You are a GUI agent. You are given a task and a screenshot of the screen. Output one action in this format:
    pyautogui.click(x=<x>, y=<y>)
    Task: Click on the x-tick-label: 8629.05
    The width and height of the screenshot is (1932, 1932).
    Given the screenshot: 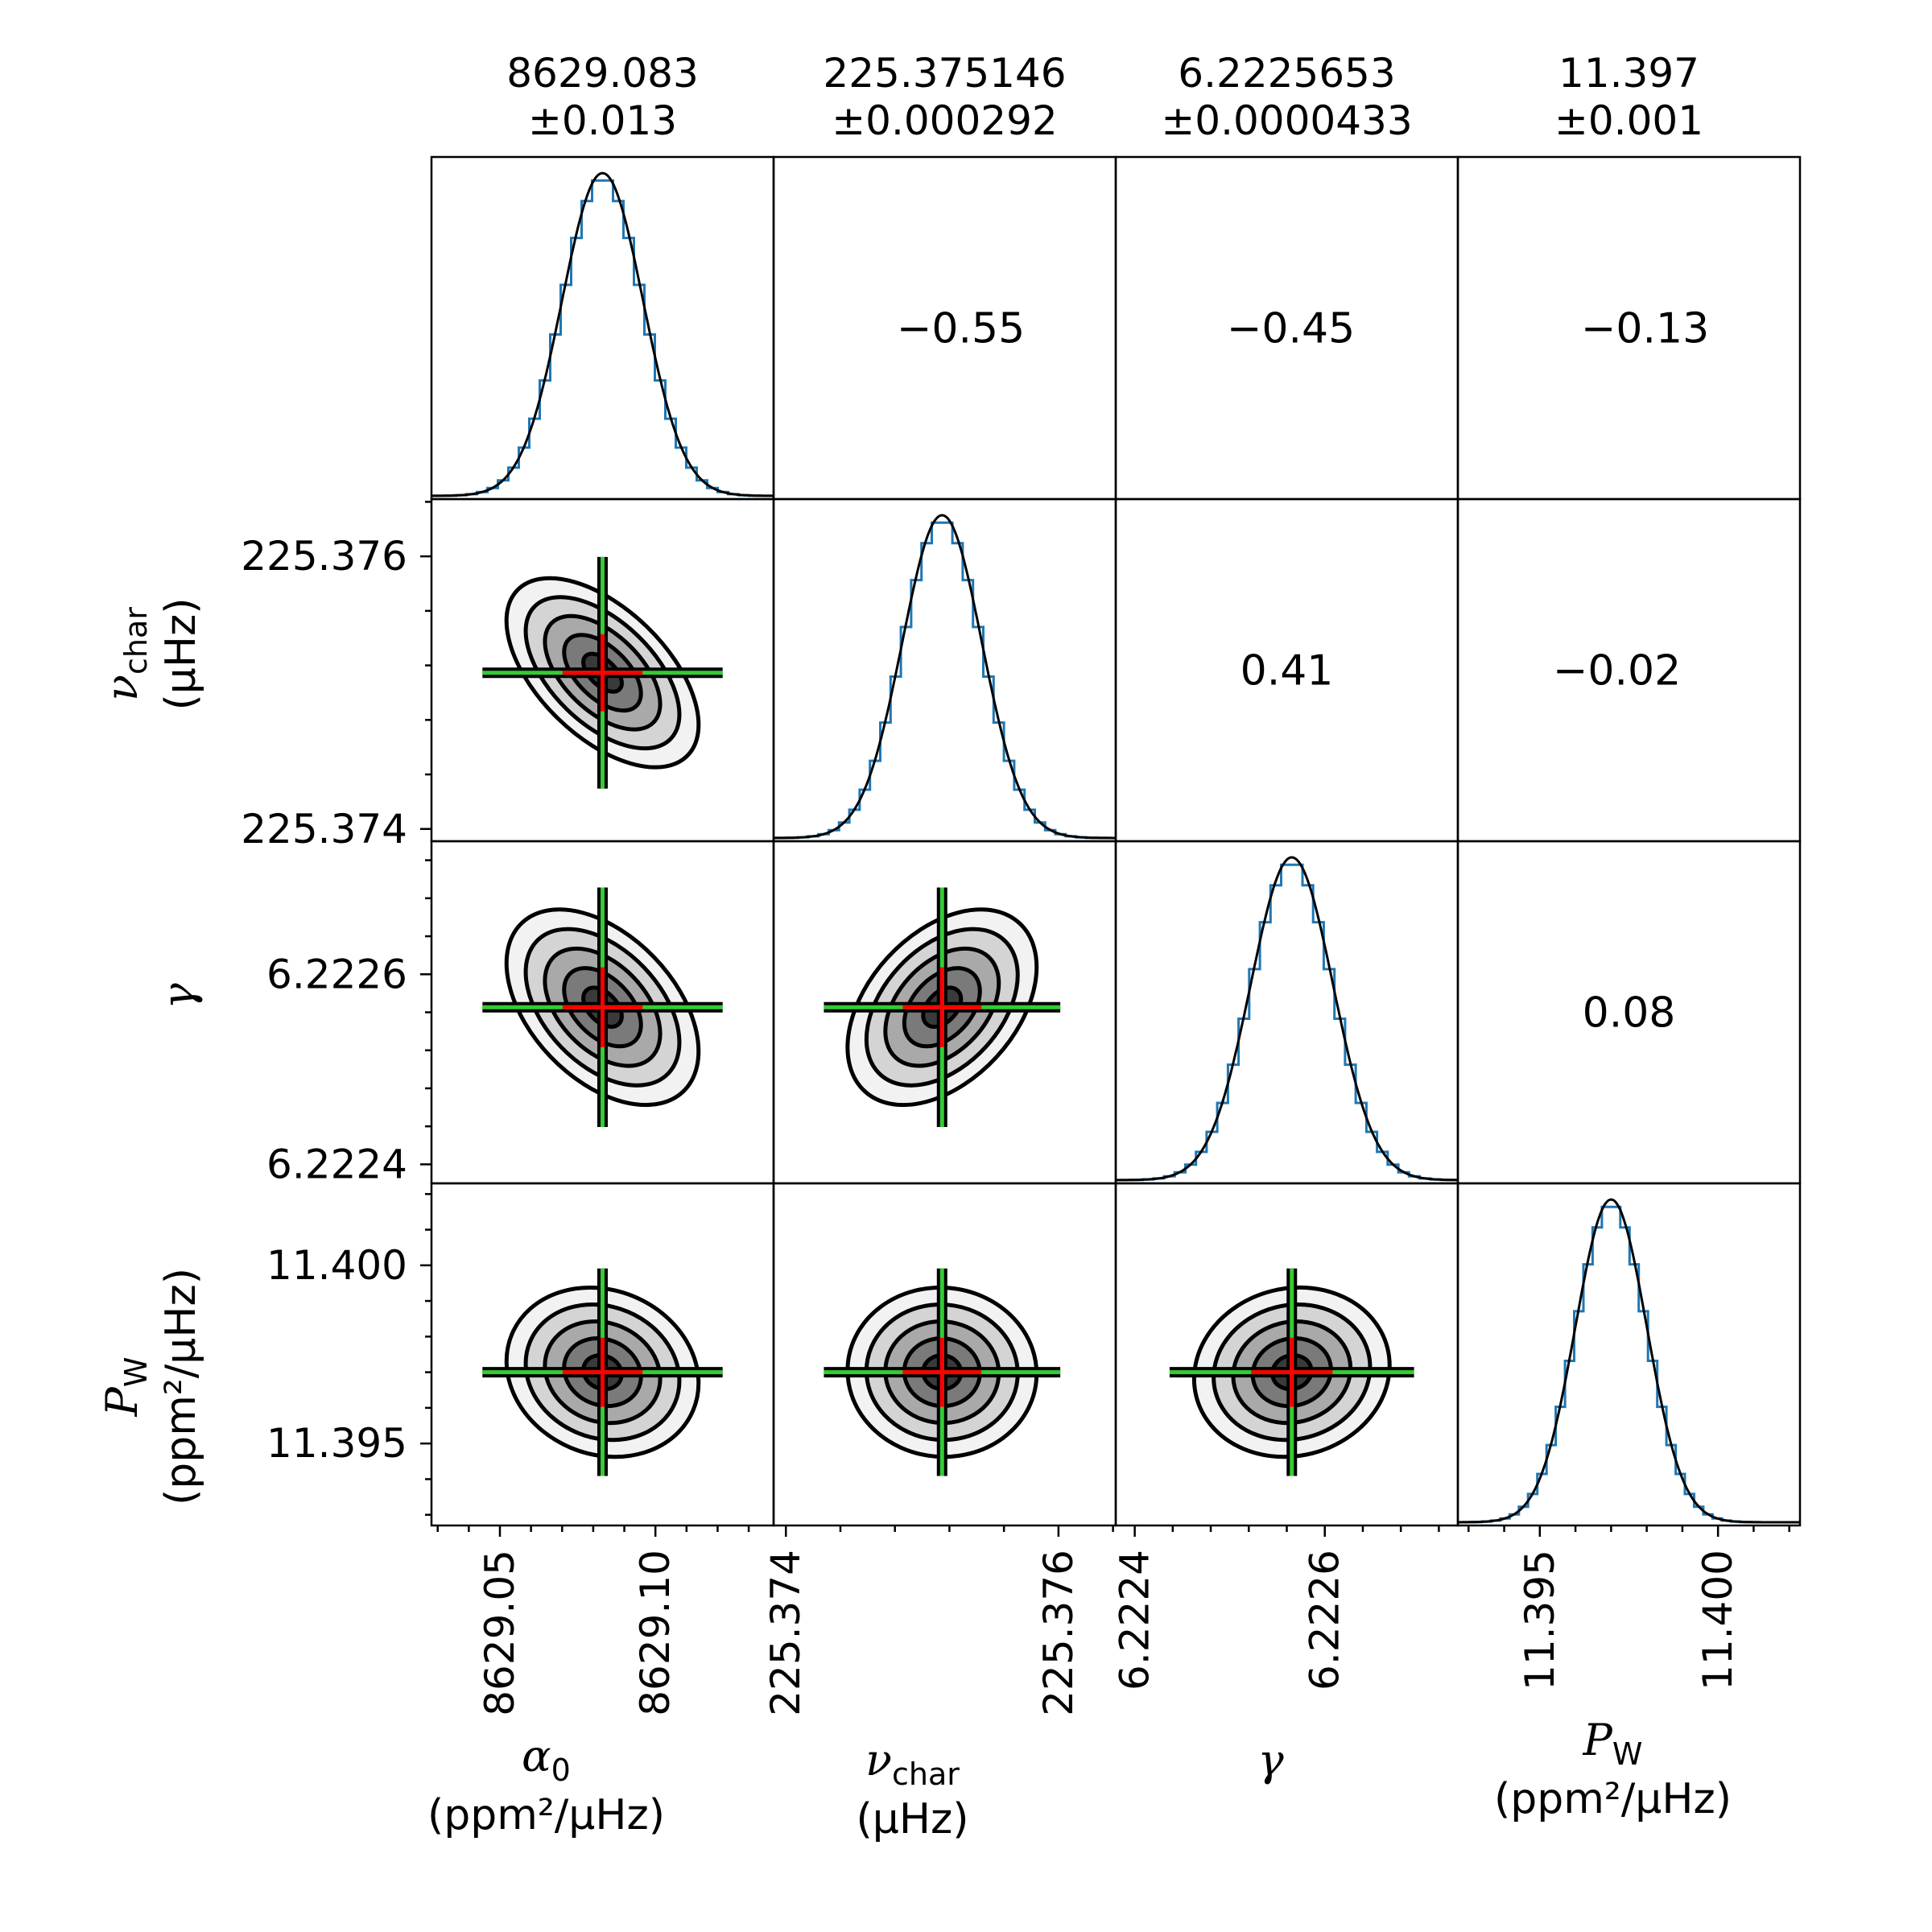 What is the action you would take?
    pyautogui.click(x=500, y=1633)
    